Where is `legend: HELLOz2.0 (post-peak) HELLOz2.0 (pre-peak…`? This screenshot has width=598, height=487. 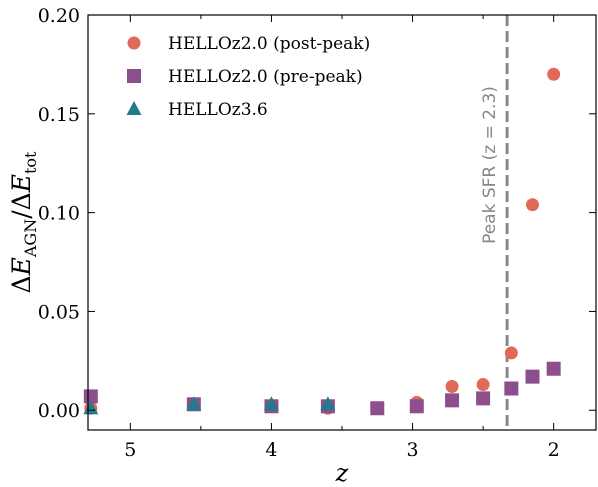
legend: HELLOz2.0 (post-peak) HELLOz2.0 (pre-peak… is located at coordinates (248, 77).